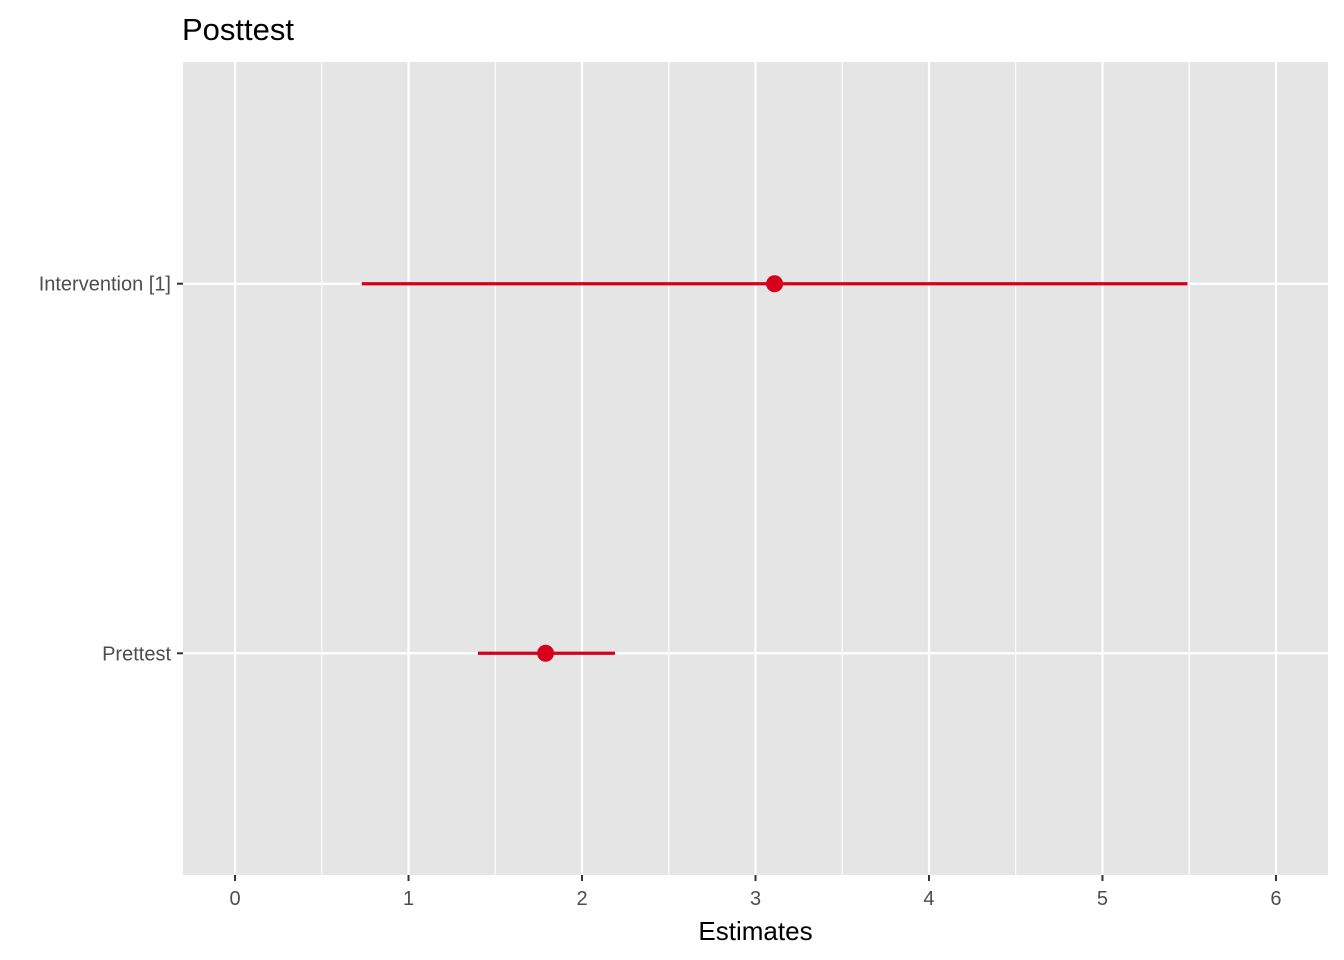  Describe the element at coordinates (928, 899) in the screenshot. I see `x-tick-label: 4` at that location.